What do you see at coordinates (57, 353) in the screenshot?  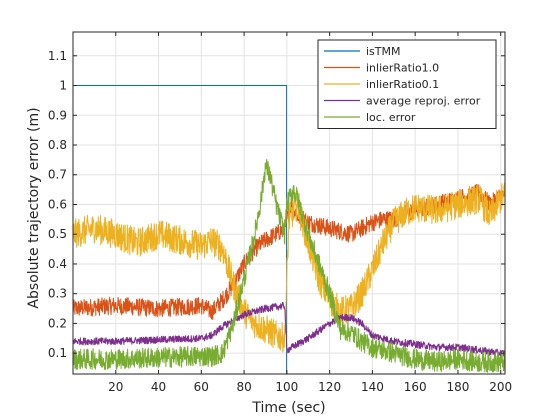 I see `y-tick-label: 0.1` at bounding box center [57, 353].